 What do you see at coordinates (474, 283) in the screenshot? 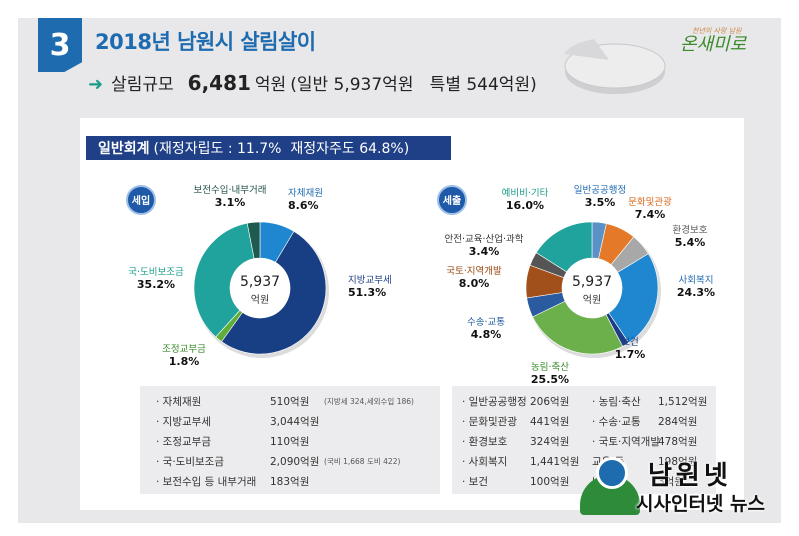
I see `slice-percent-label: 8.0%` at bounding box center [474, 283].